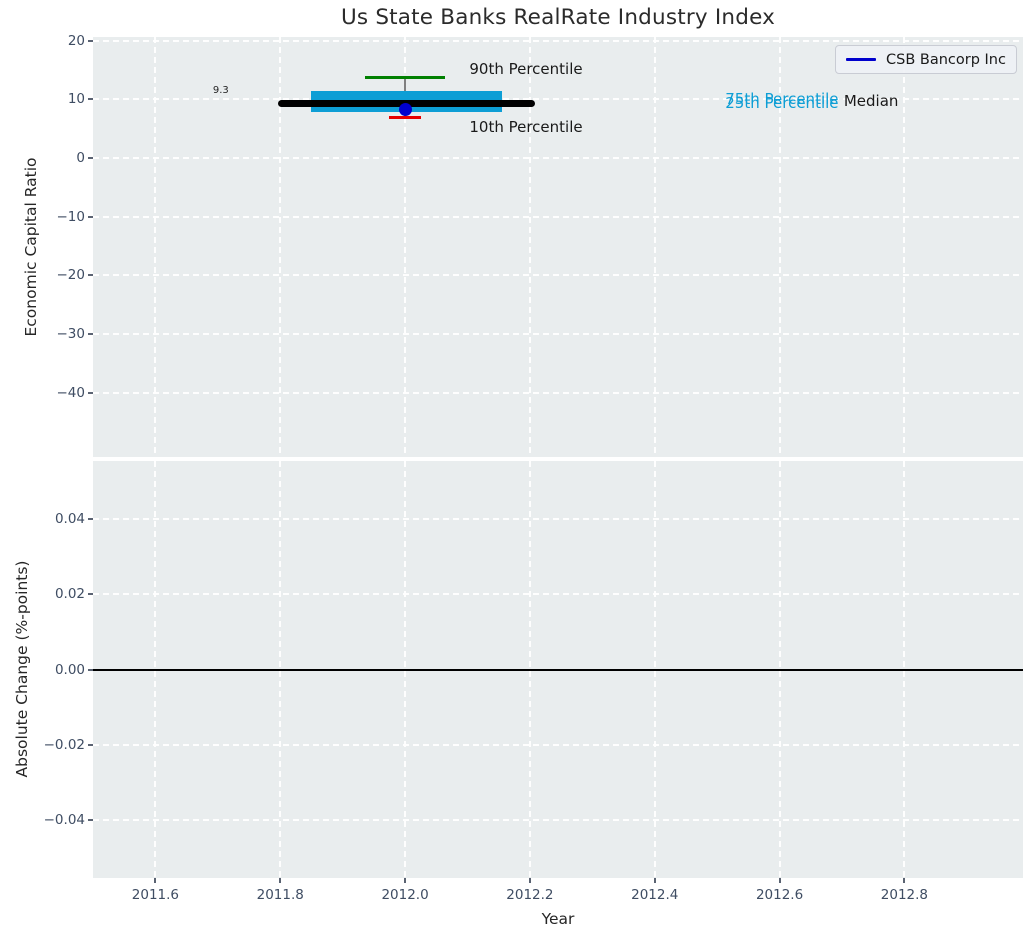  What do you see at coordinates (558, 919) in the screenshot?
I see `x-axis-label: Year` at bounding box center [558, 919].